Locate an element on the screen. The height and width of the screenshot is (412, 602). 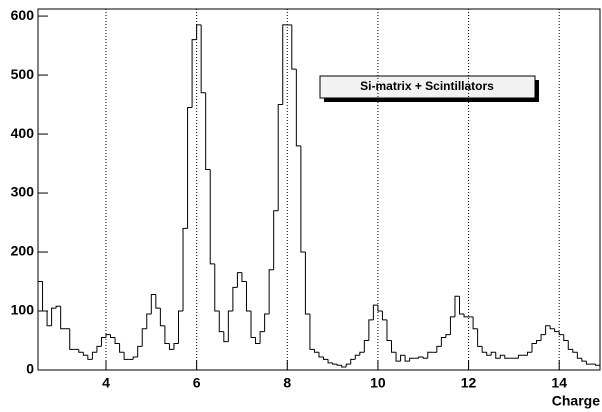
title-box is located at coordinates (427, 87).